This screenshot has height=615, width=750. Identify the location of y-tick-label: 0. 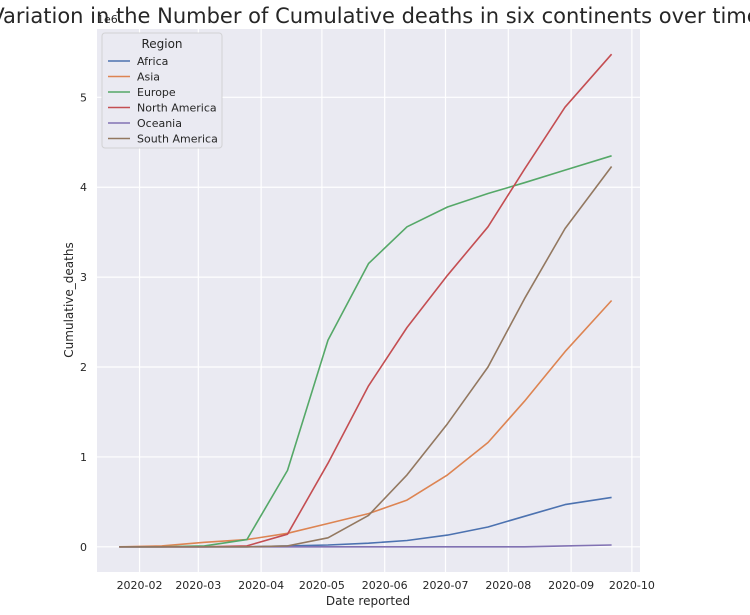
(83, 547).